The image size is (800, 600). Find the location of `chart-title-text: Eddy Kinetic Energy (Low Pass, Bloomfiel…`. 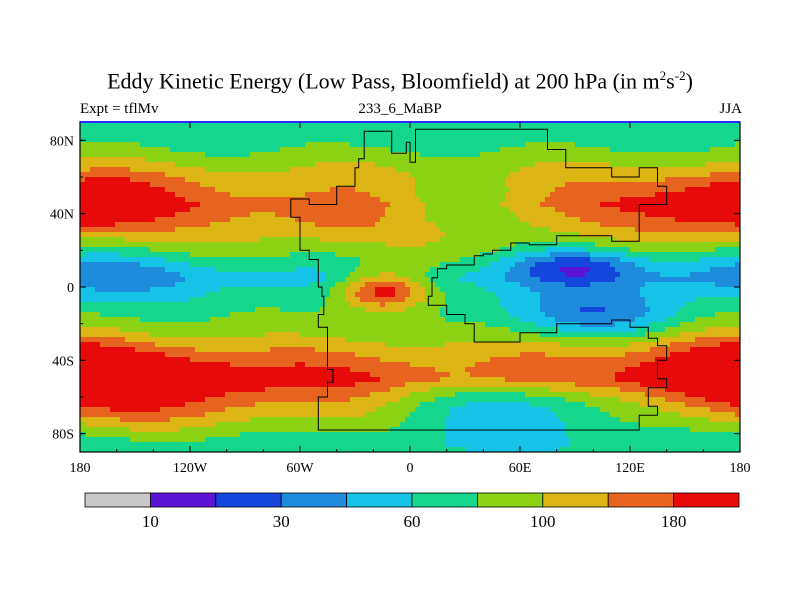

chart-title-text: Eddy Kinetic Energy (Low Pass, Bloomfiel… is located at coordinates (383, 81).